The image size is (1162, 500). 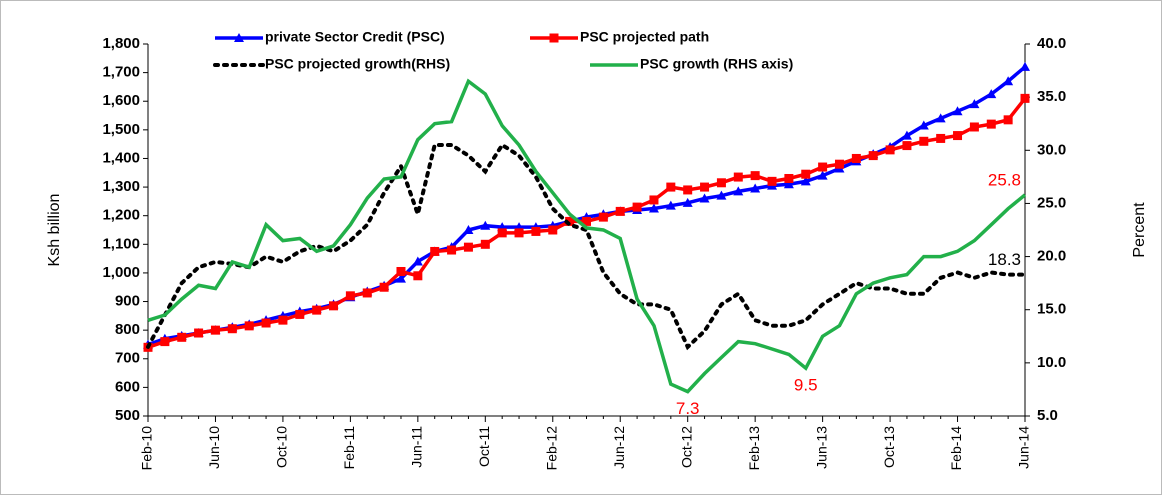 I want to click on x-tick-label: Jun-10, so click(x=214, y=447).